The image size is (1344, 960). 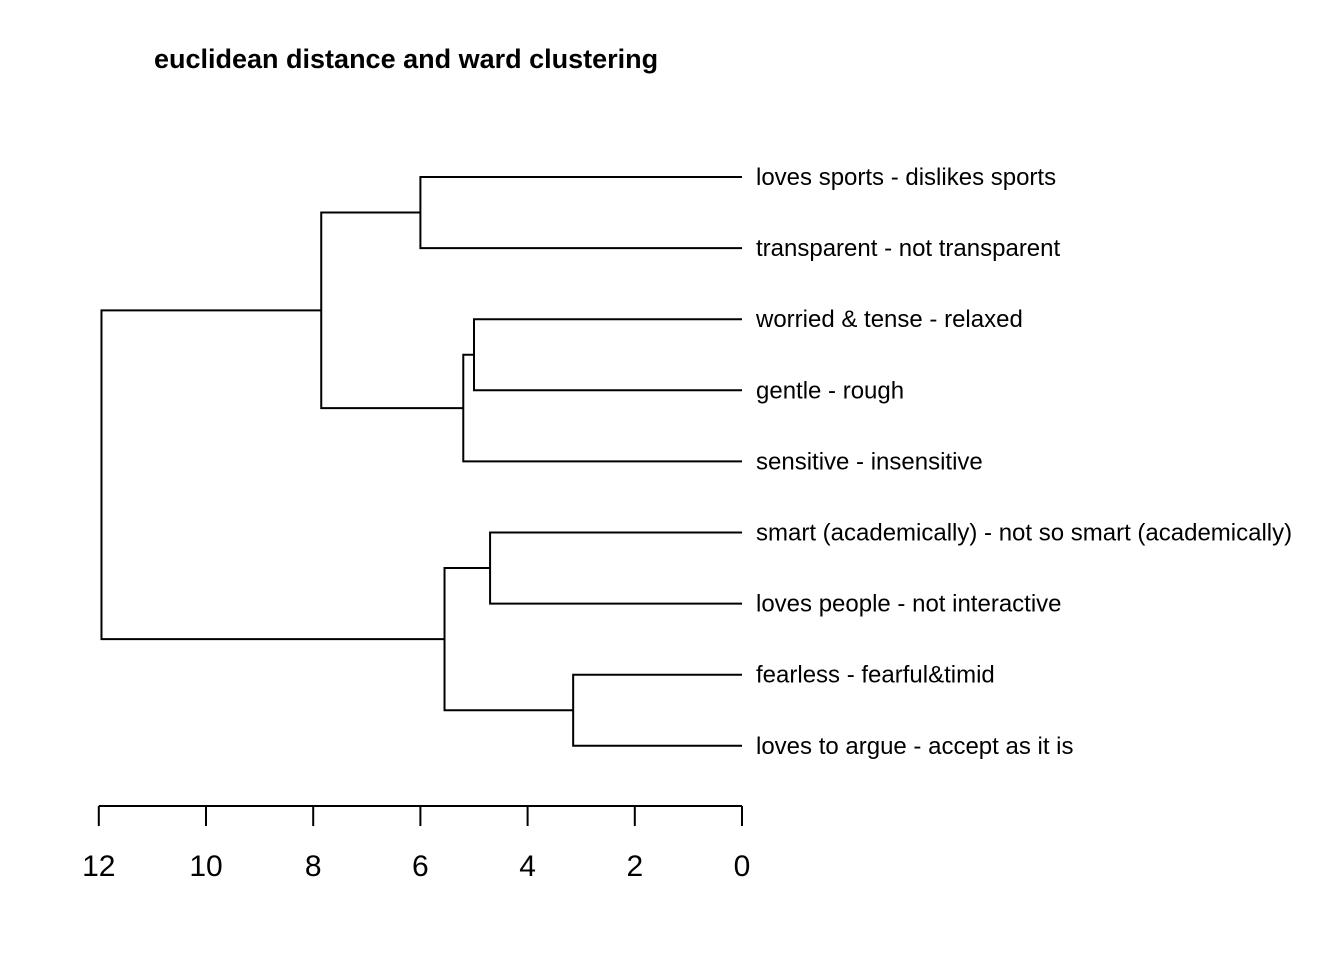 What do you see at coordinates (406, 59) in the screenshot?
I see `chart-title: euclidean distance and ward clustering` at bounding box center [406, 59].